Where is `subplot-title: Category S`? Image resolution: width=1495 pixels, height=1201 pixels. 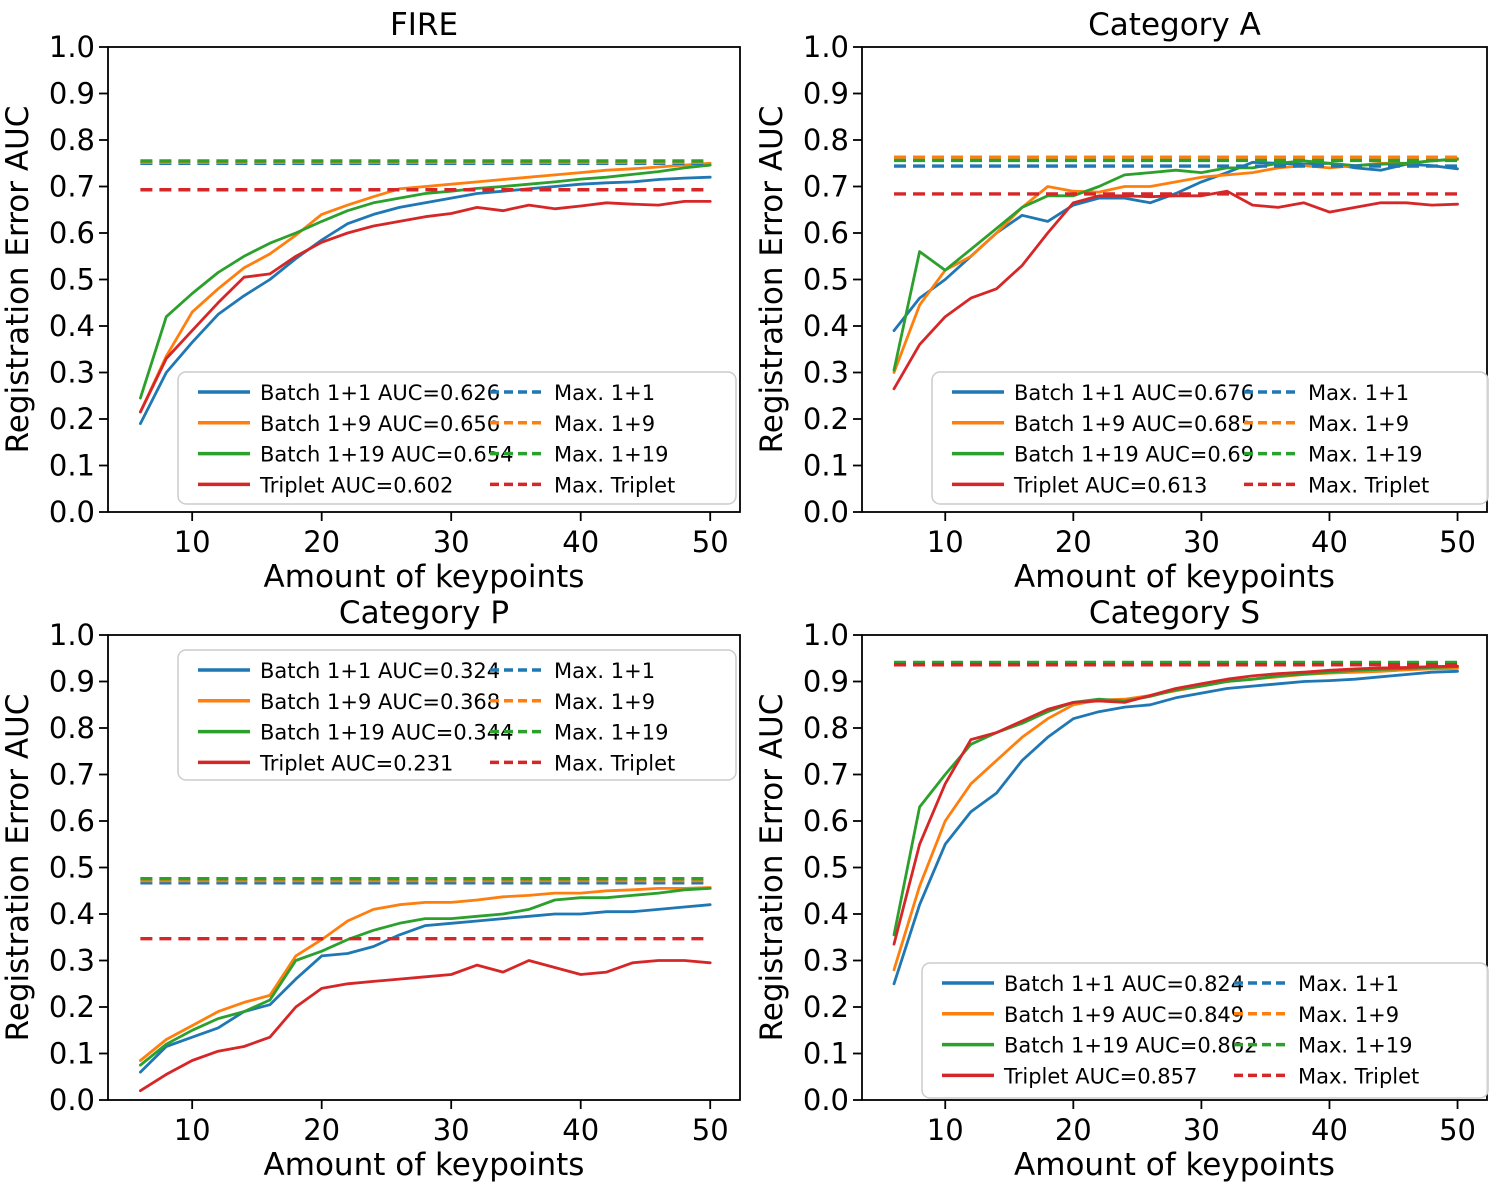
subplot-title: Category S is located at coordinates (1174, 613).